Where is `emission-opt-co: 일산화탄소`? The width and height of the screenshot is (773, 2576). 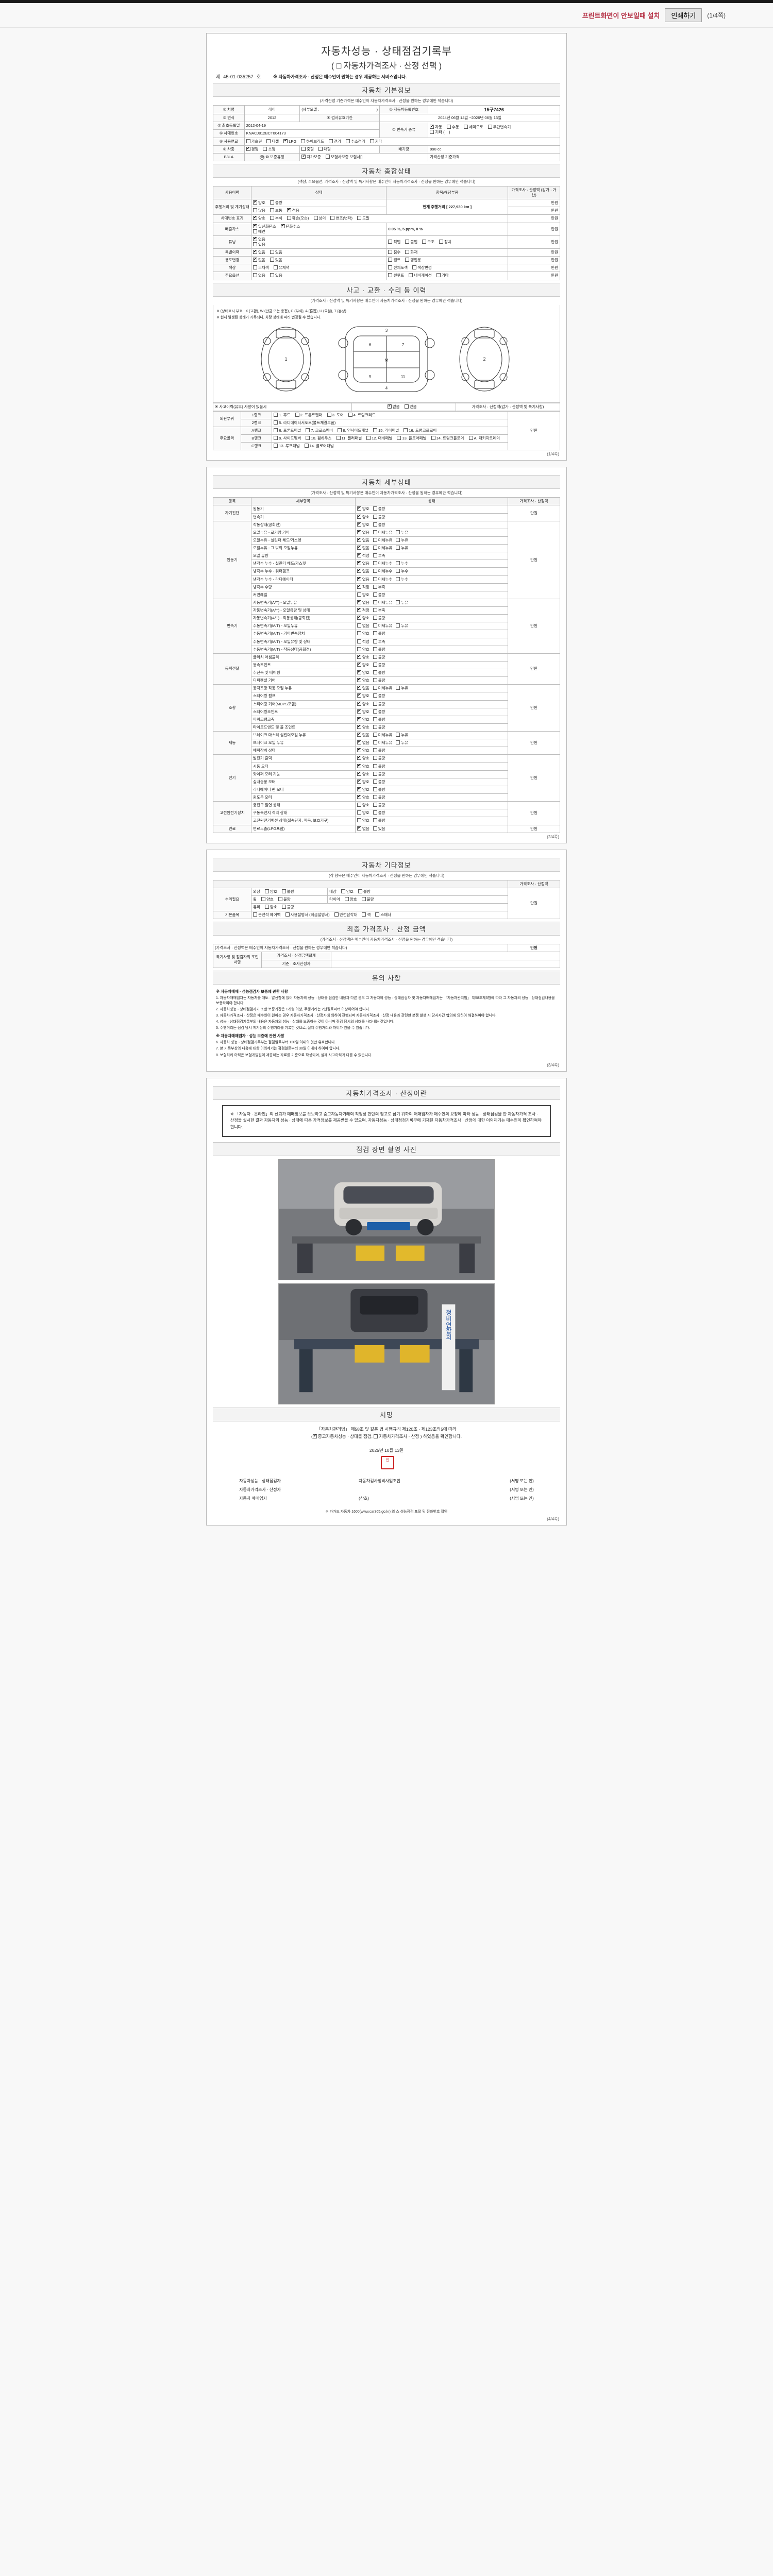
emission-opt-co: 일산화탄소 is located at coordinates (264, 226).